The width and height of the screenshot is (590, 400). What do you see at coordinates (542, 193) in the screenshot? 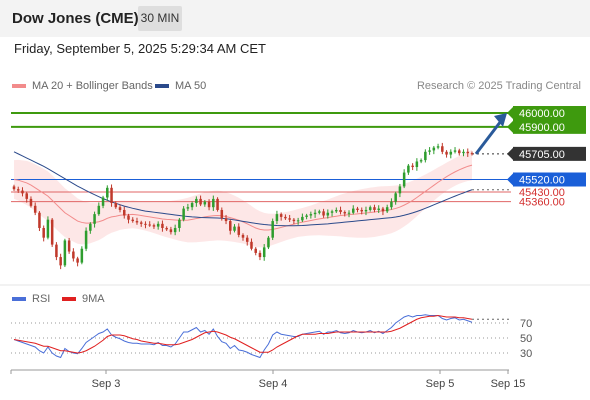
I see `level-label-support: 45430.00` at bounding box center [542, 193].